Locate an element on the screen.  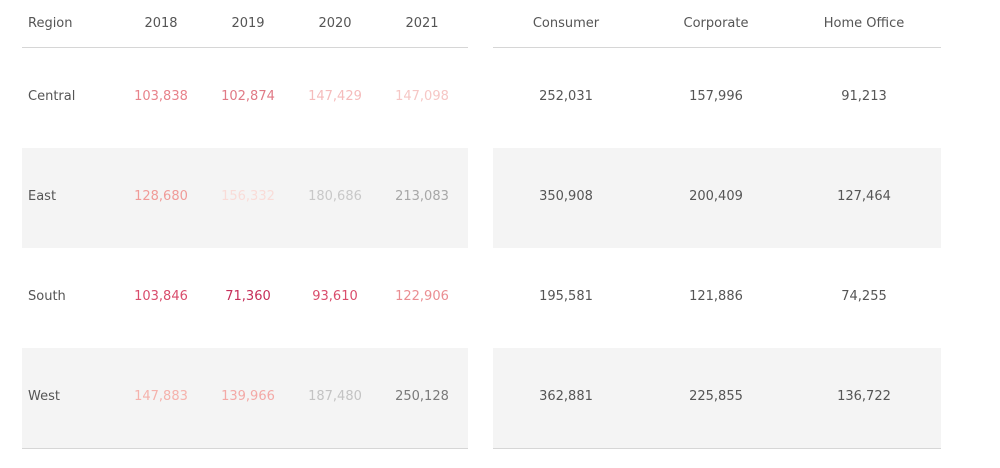
year-column-header: 2021 is located at coordinates (422, 23).